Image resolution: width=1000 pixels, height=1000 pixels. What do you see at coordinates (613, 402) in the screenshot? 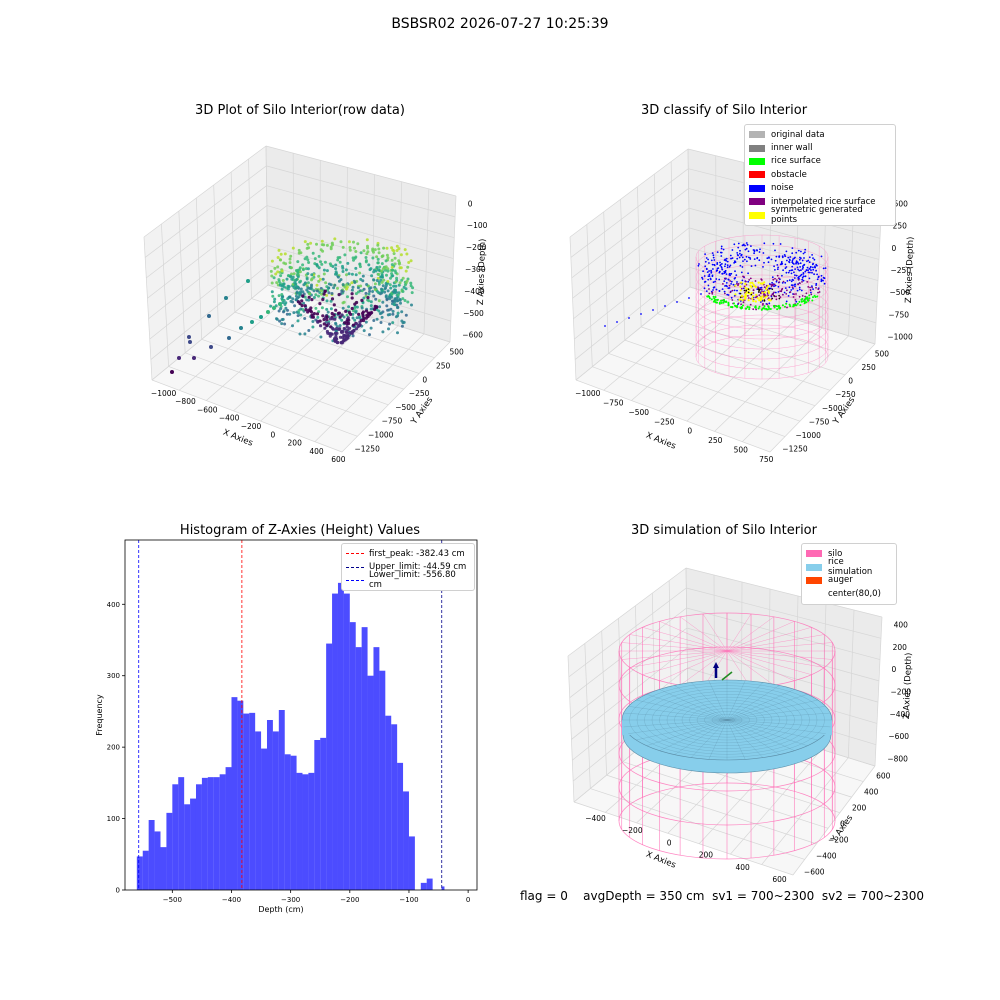
I see `x-tick-label: −750` at bounding box center [613, 402].